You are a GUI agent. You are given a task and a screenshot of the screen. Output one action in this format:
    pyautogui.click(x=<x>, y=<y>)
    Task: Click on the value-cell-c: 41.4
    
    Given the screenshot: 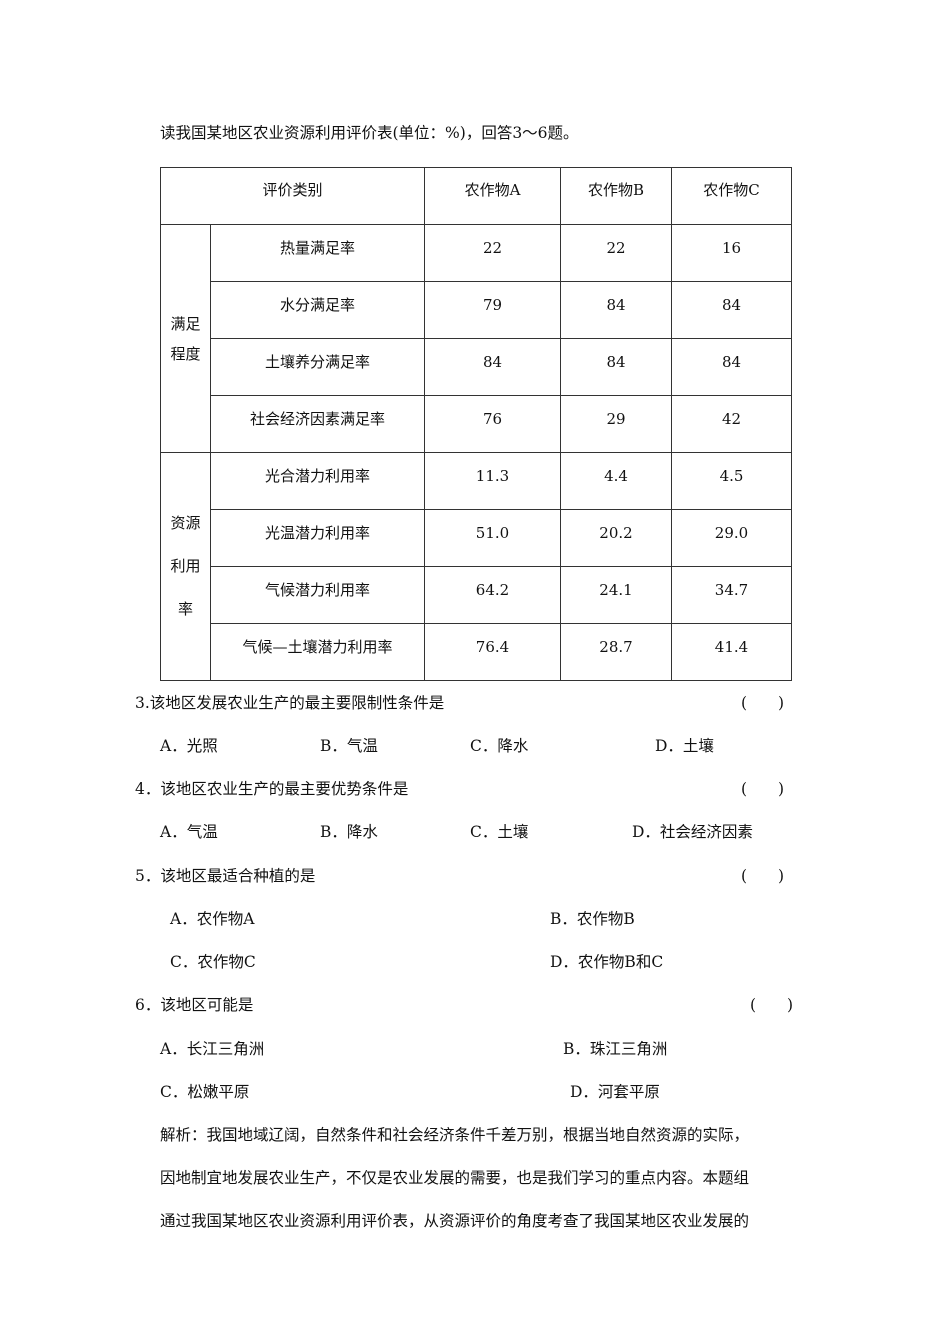 What is the action you would take?
    pyautogui.click(x=731, y=652)
    